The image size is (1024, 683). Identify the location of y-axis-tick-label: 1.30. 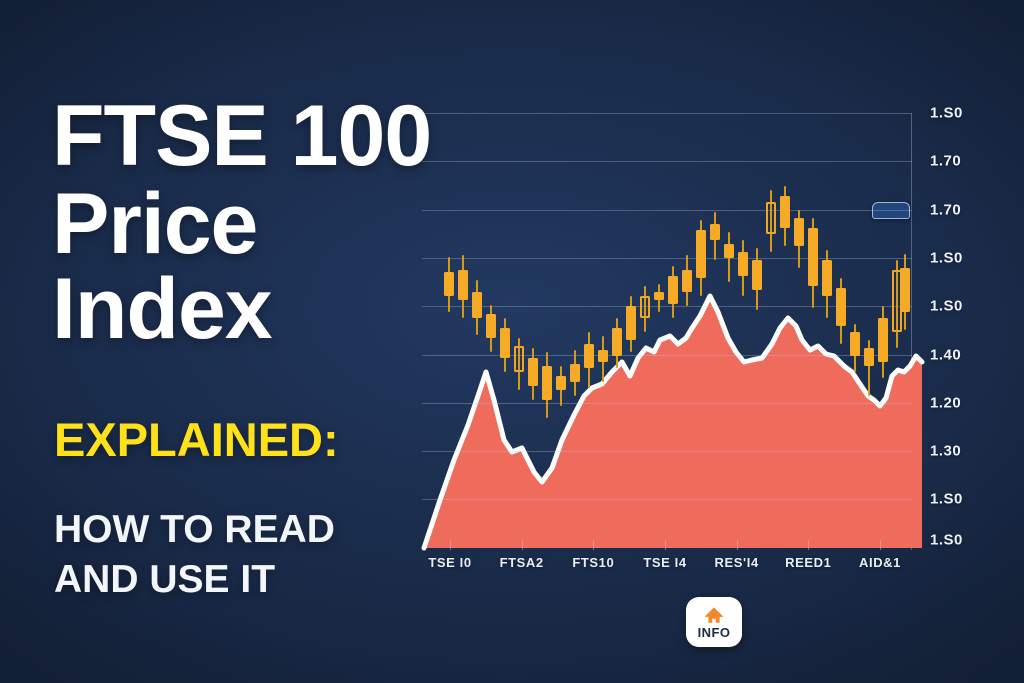
(946, 451).